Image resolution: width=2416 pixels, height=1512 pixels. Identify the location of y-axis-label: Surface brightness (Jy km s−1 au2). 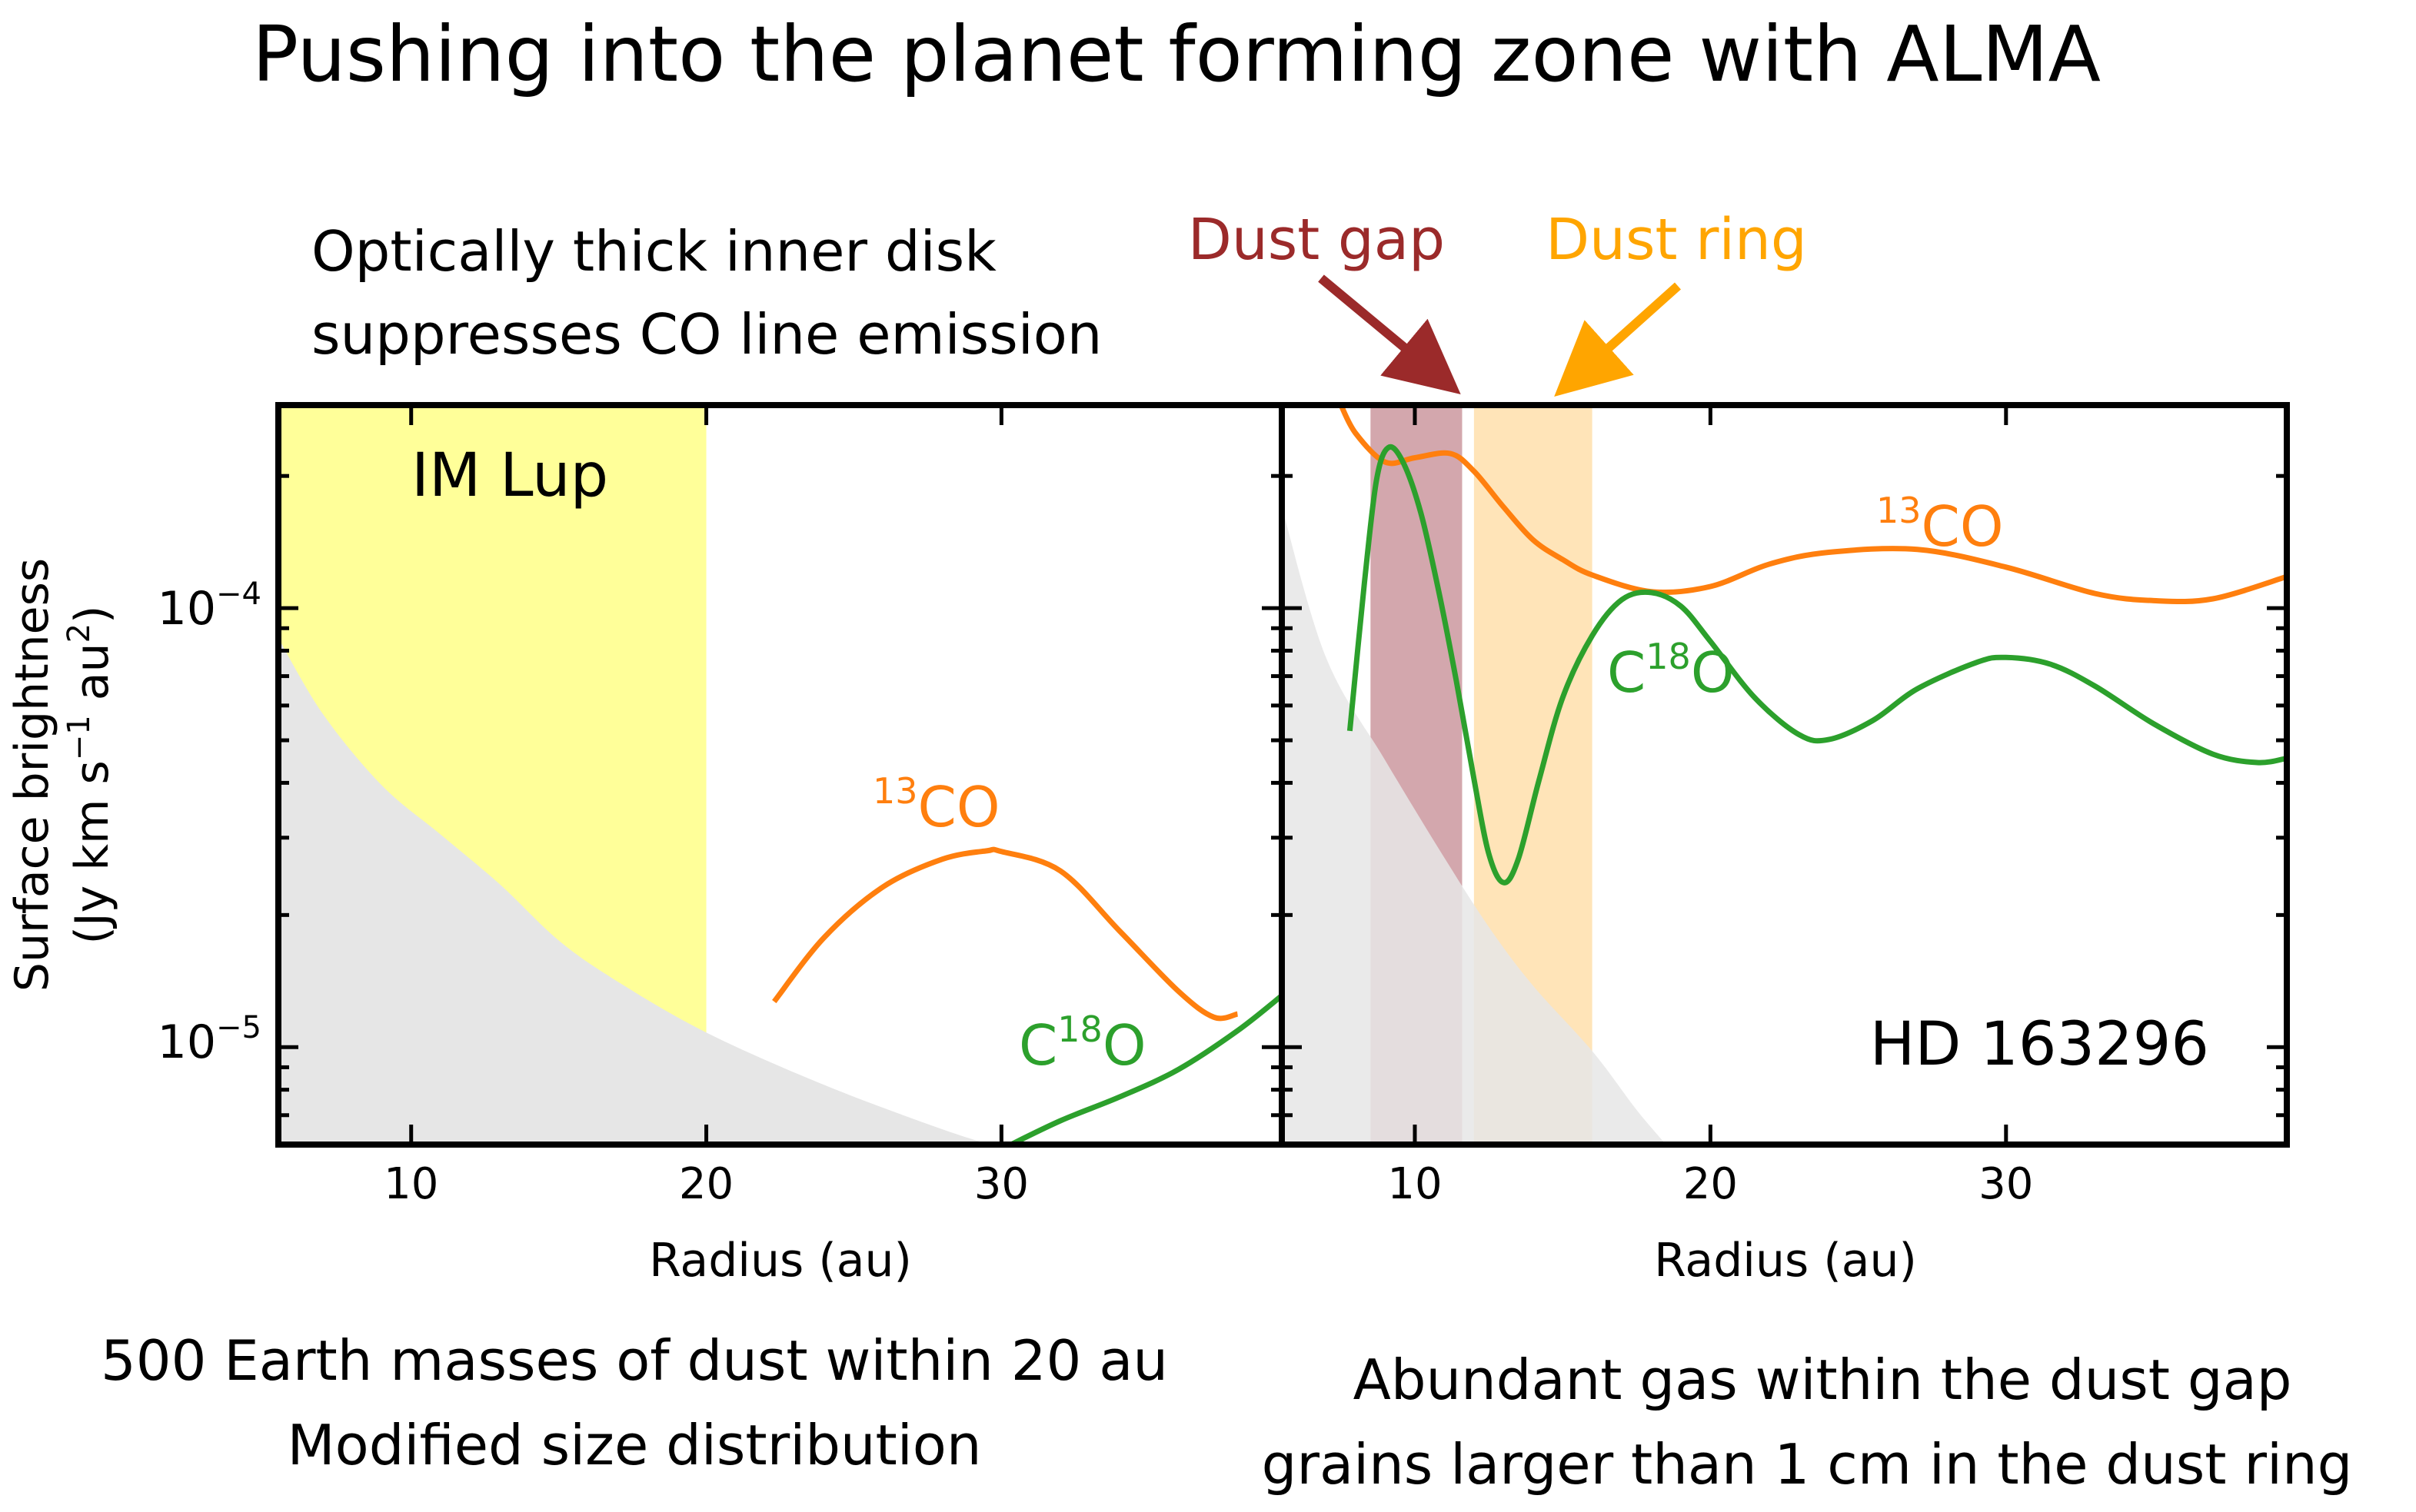
(62, 775).